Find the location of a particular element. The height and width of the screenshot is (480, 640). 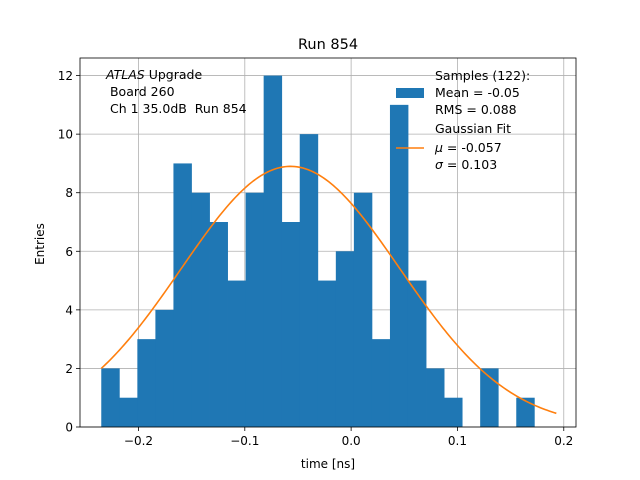

y-axis-ticks: 0 2 4 6 8 10 12 is located at coordinates (69, 252).